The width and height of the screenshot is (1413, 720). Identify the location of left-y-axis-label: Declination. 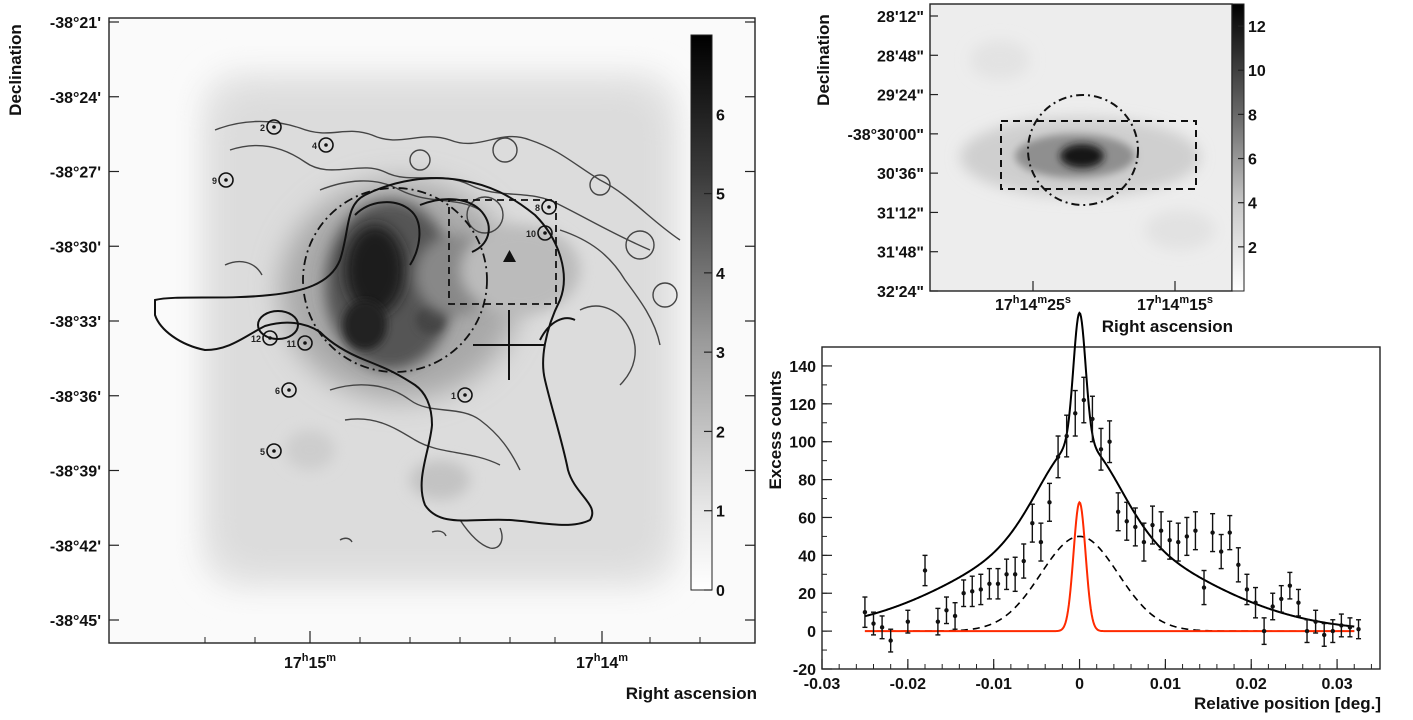
(15, 70).